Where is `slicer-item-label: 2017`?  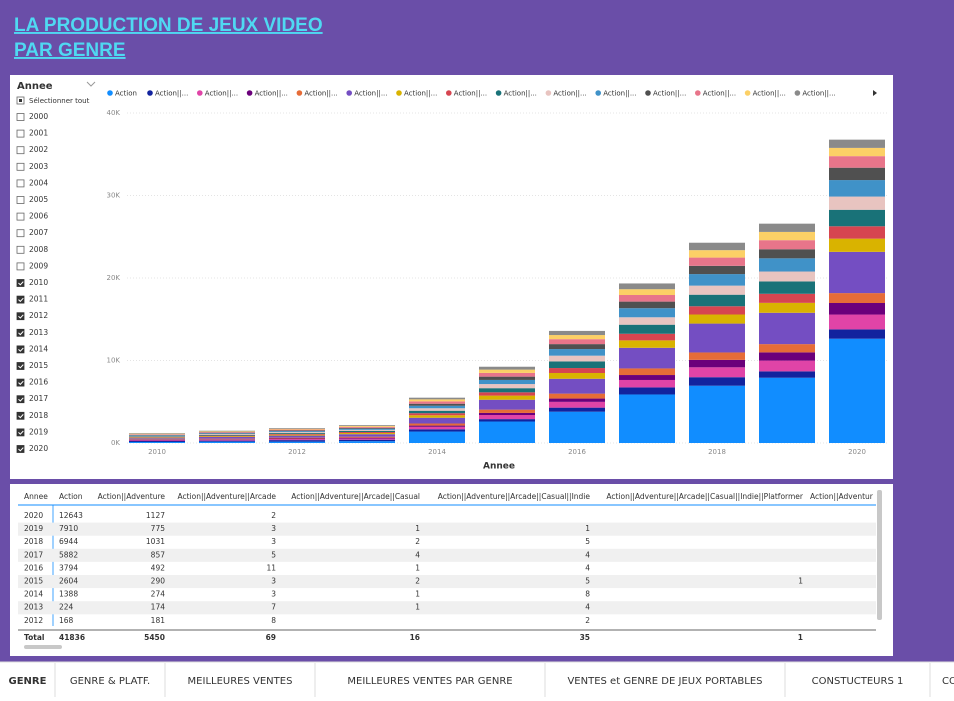 slicer-item-label: 2017 is located at coordinates (38, 398).